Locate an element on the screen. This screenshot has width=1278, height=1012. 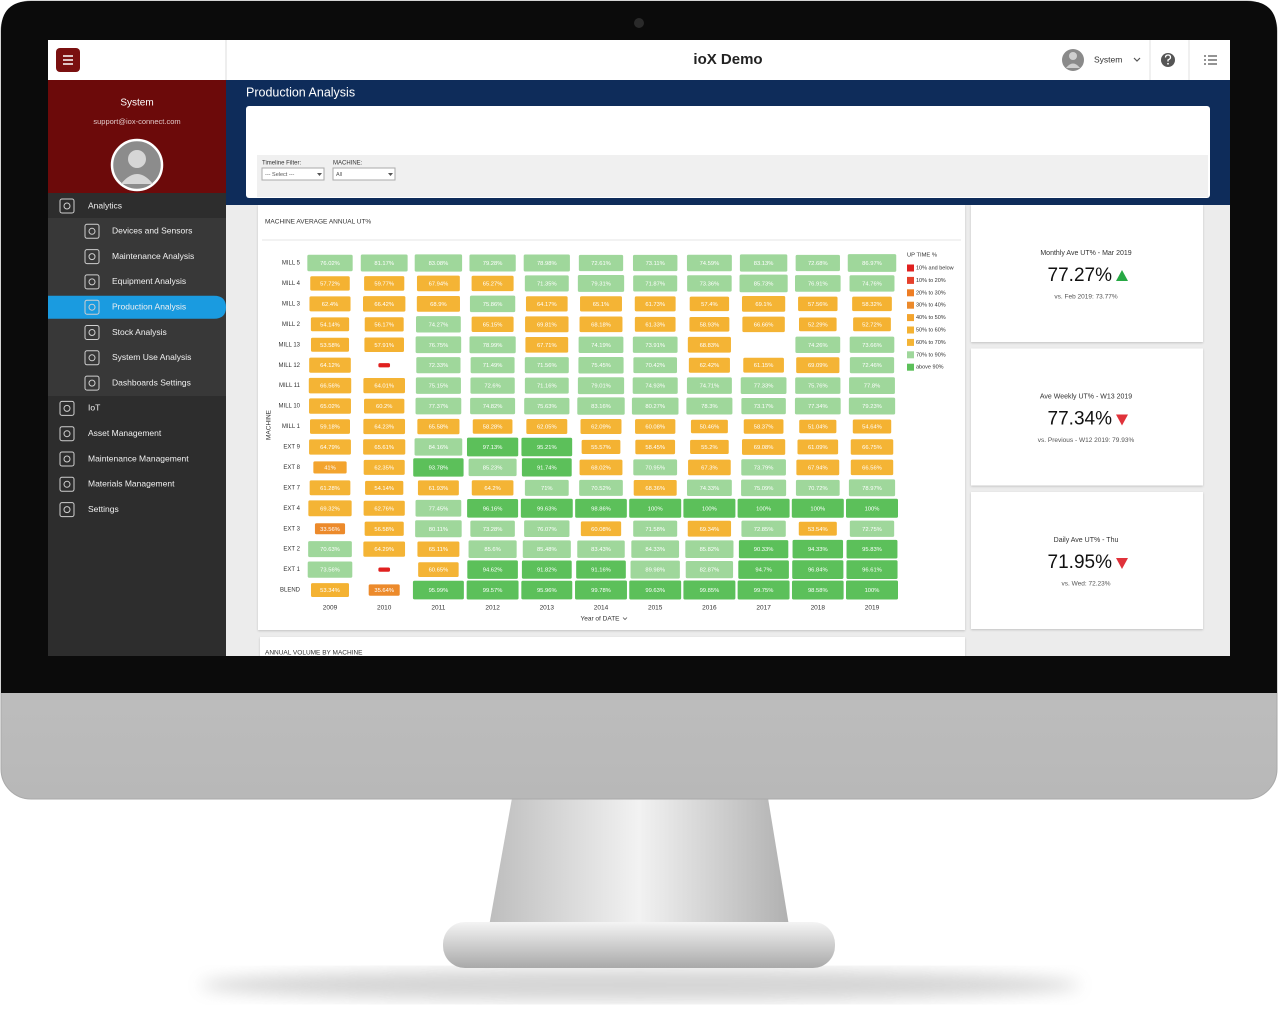
menu-item: Maintenance Management is located at coordinates (138, 458).